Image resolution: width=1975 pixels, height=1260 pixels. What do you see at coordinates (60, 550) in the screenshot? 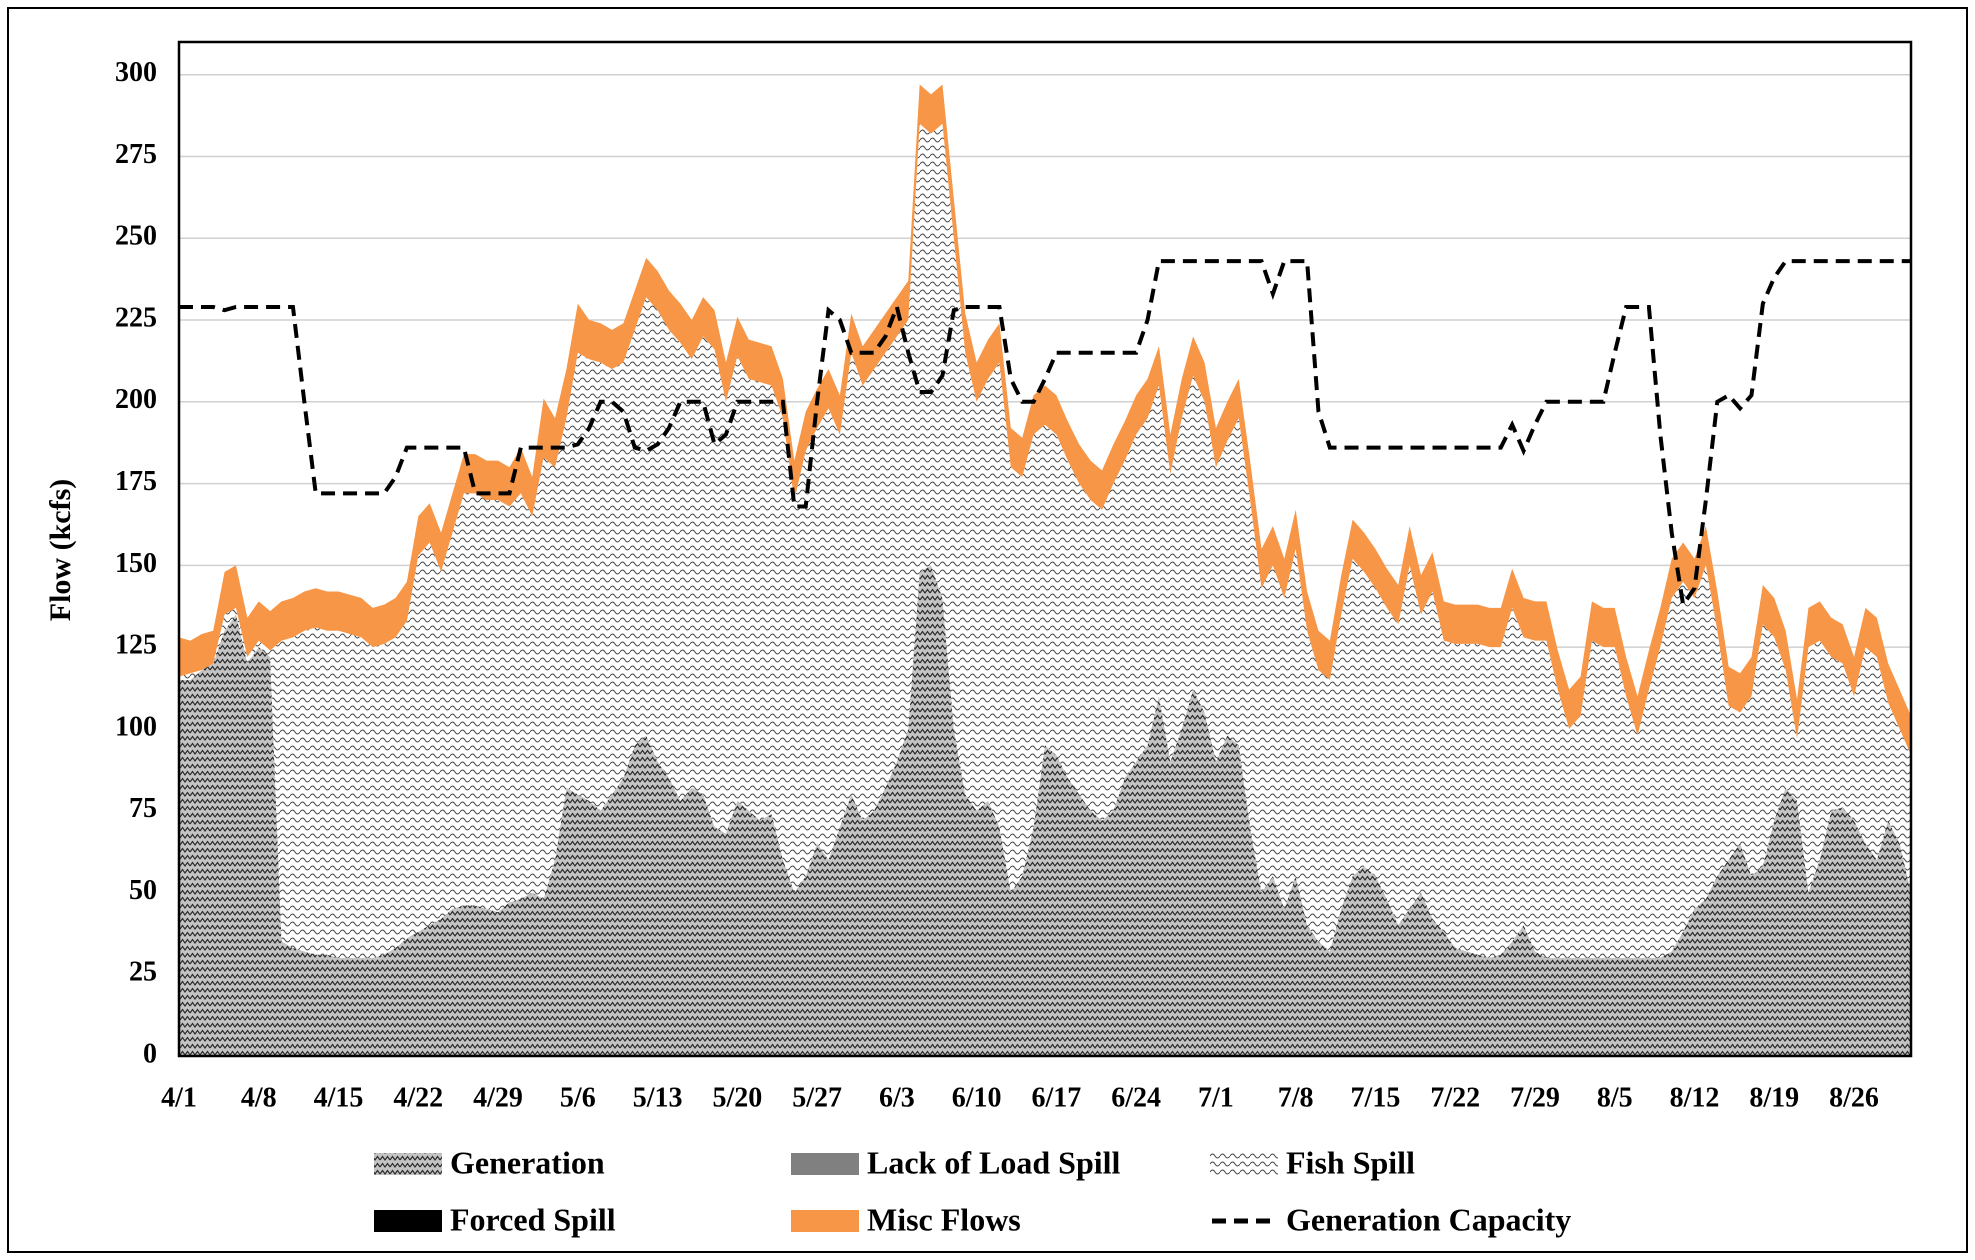
I see `y-axis-title: Flow (kcfs)` at bounding box center [60, 550].